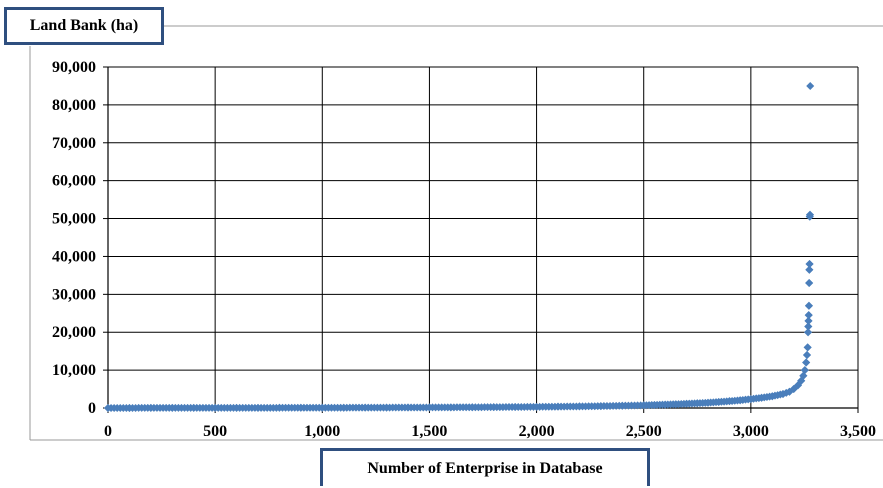 This screenshot has width=883, height=488. I want to click on y-axis-label-box: Land Bank (ha), so click(84, 26).